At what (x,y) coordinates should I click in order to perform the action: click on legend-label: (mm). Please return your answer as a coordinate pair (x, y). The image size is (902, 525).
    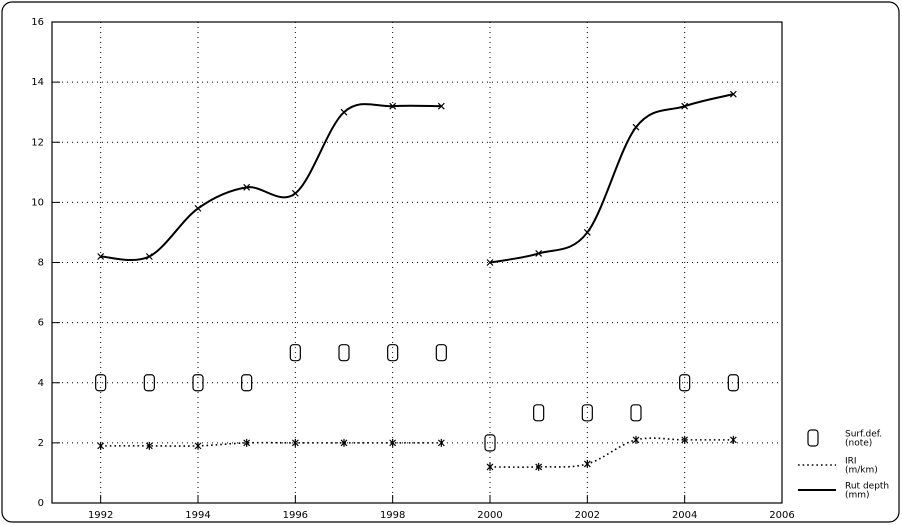
    Looking at the image, I should click on (857, 496).